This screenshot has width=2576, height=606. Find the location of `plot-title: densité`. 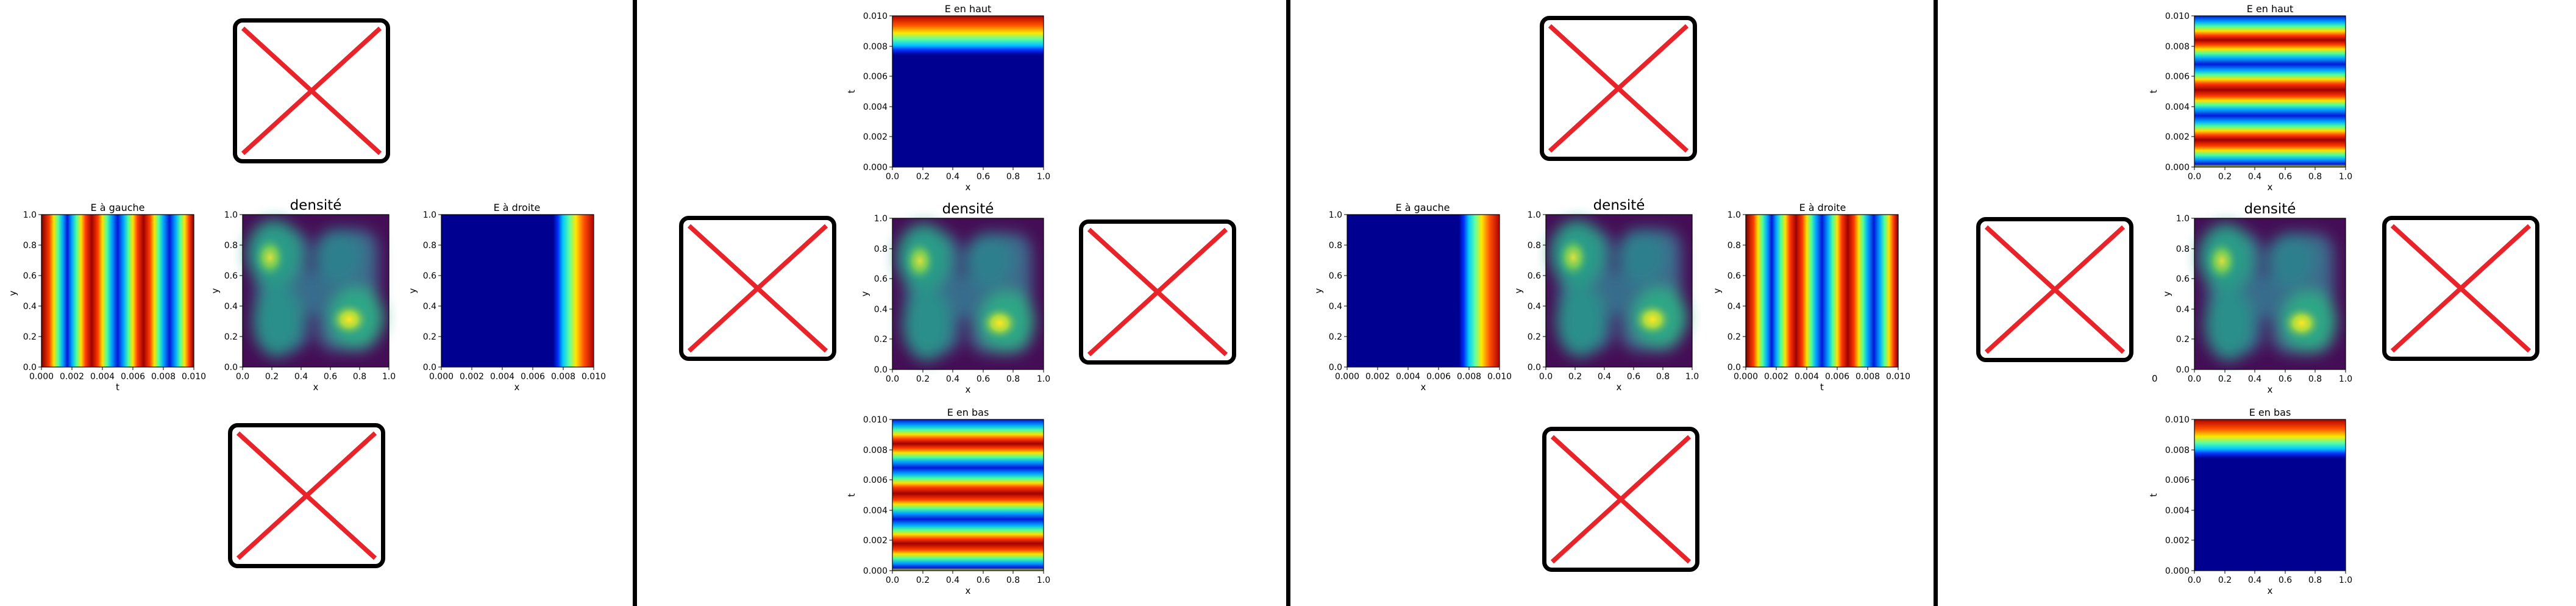

plot-title: densité is located at coordinates (968, 209).